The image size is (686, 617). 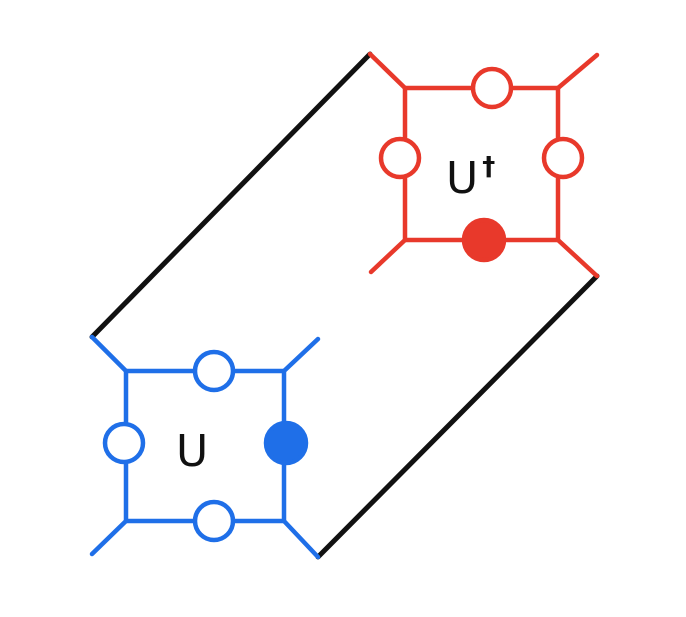 I want to click on open-node-u-dagger-left, so click(x=400, y=158).